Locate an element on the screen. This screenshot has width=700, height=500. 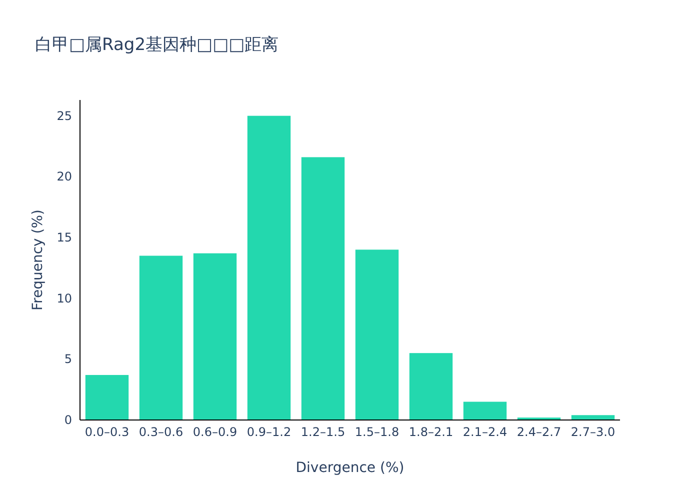
x-axis-title: Divergence (%) is located at coordinates (350, 468).